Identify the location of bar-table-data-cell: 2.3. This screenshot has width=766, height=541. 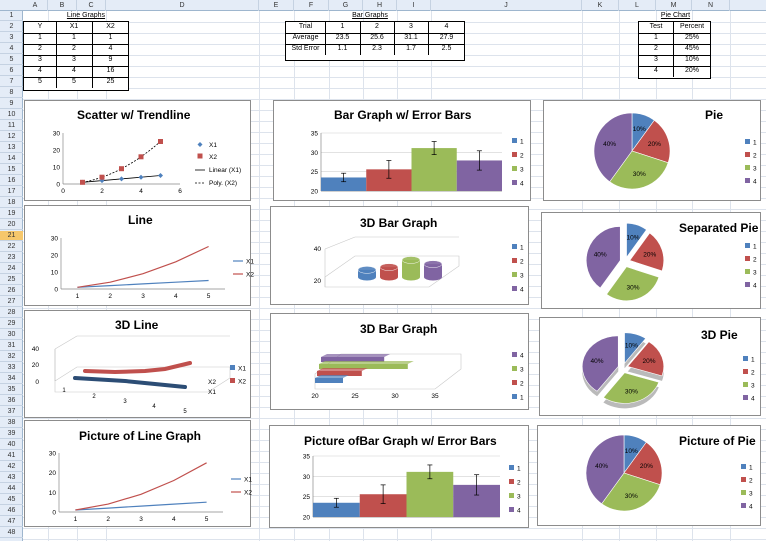
(377, 48).